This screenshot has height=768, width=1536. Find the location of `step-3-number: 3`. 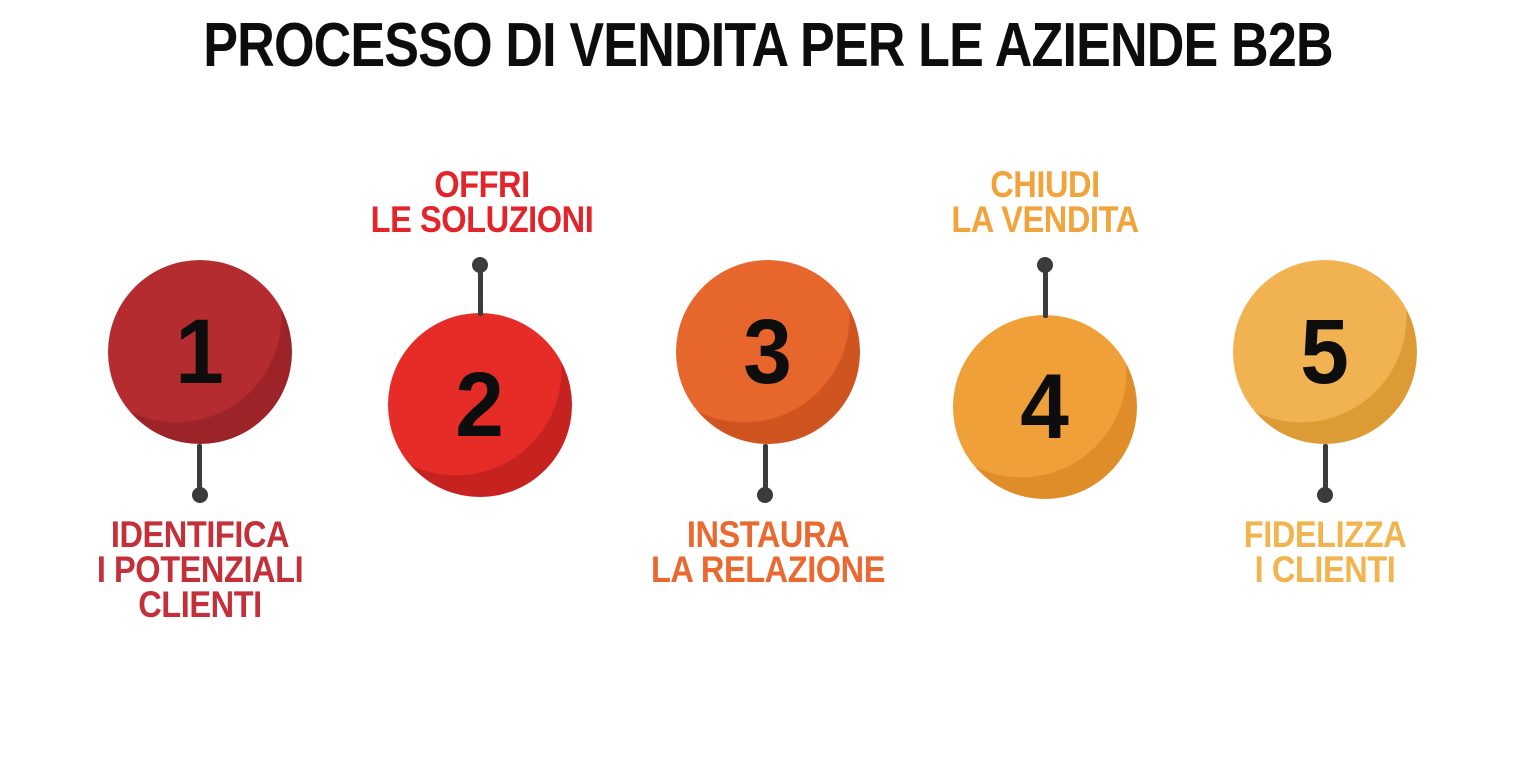

step-3-number: 3 is located at coordinates (768, 352).